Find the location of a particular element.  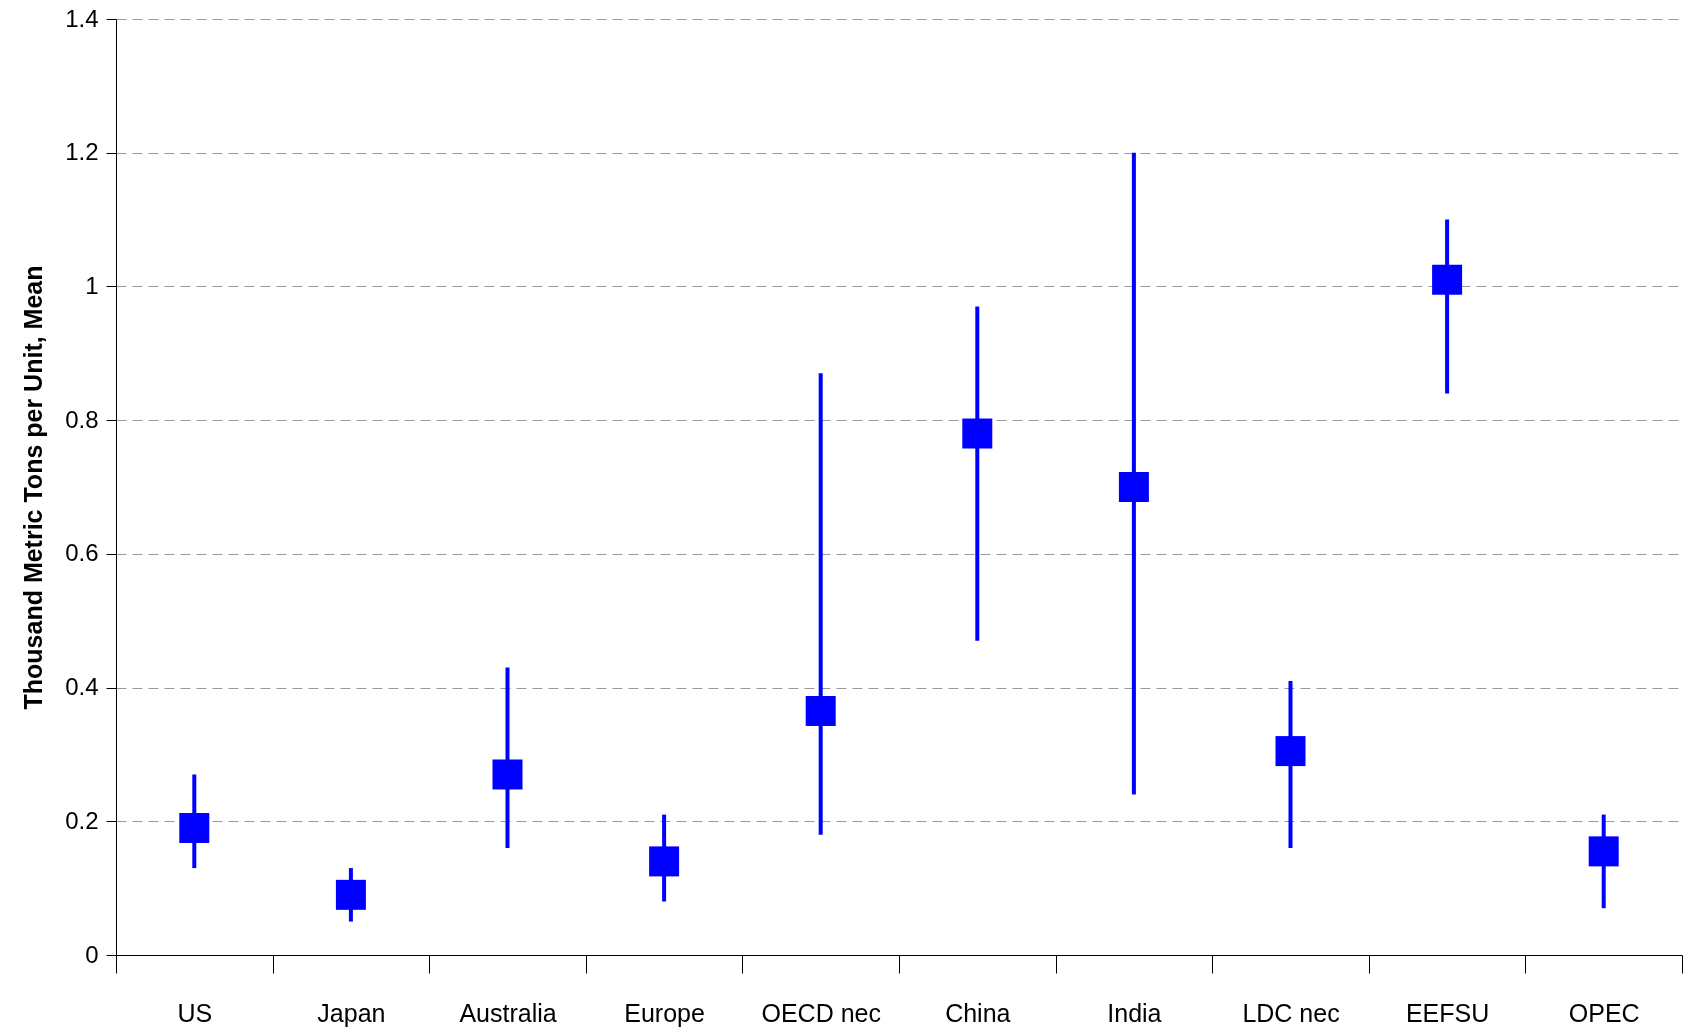

x-tick-label: LDC nec is located at coordinates (1291, 1012).